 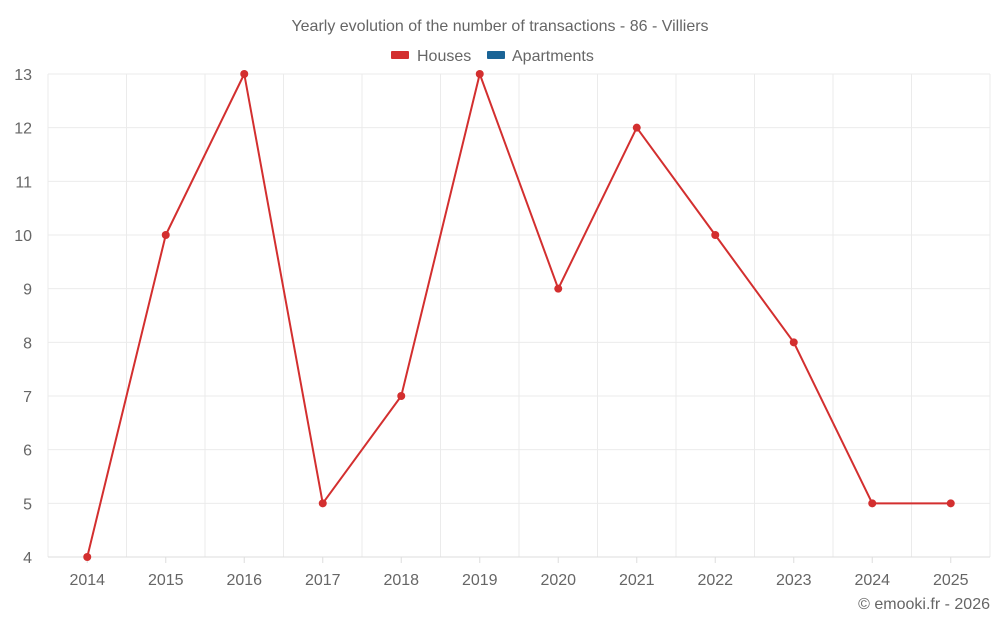 I want to click on x-tick-label: 2021, so click(x=637, y=580).